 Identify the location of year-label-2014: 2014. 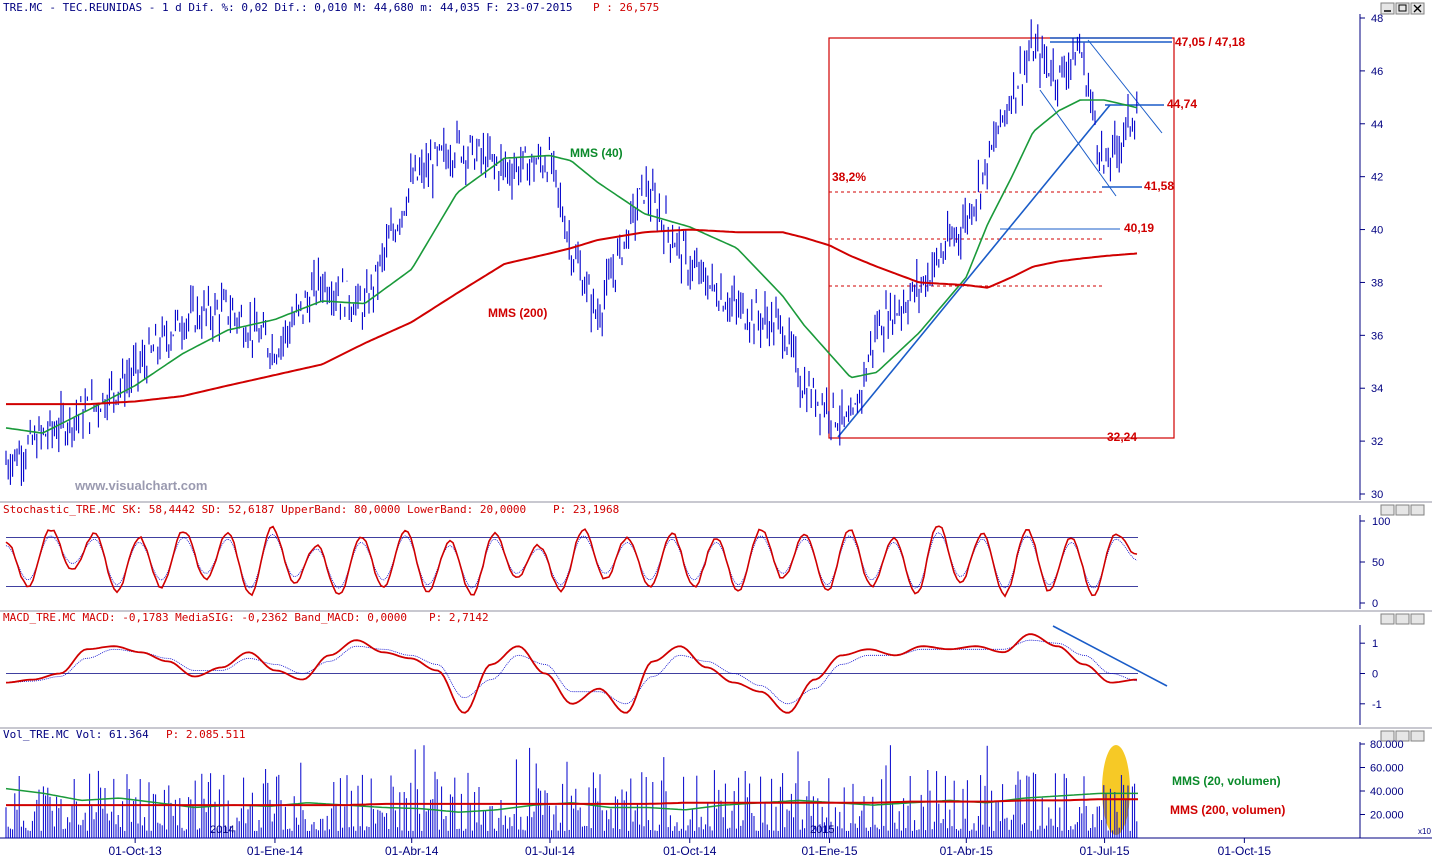
(222, 830).